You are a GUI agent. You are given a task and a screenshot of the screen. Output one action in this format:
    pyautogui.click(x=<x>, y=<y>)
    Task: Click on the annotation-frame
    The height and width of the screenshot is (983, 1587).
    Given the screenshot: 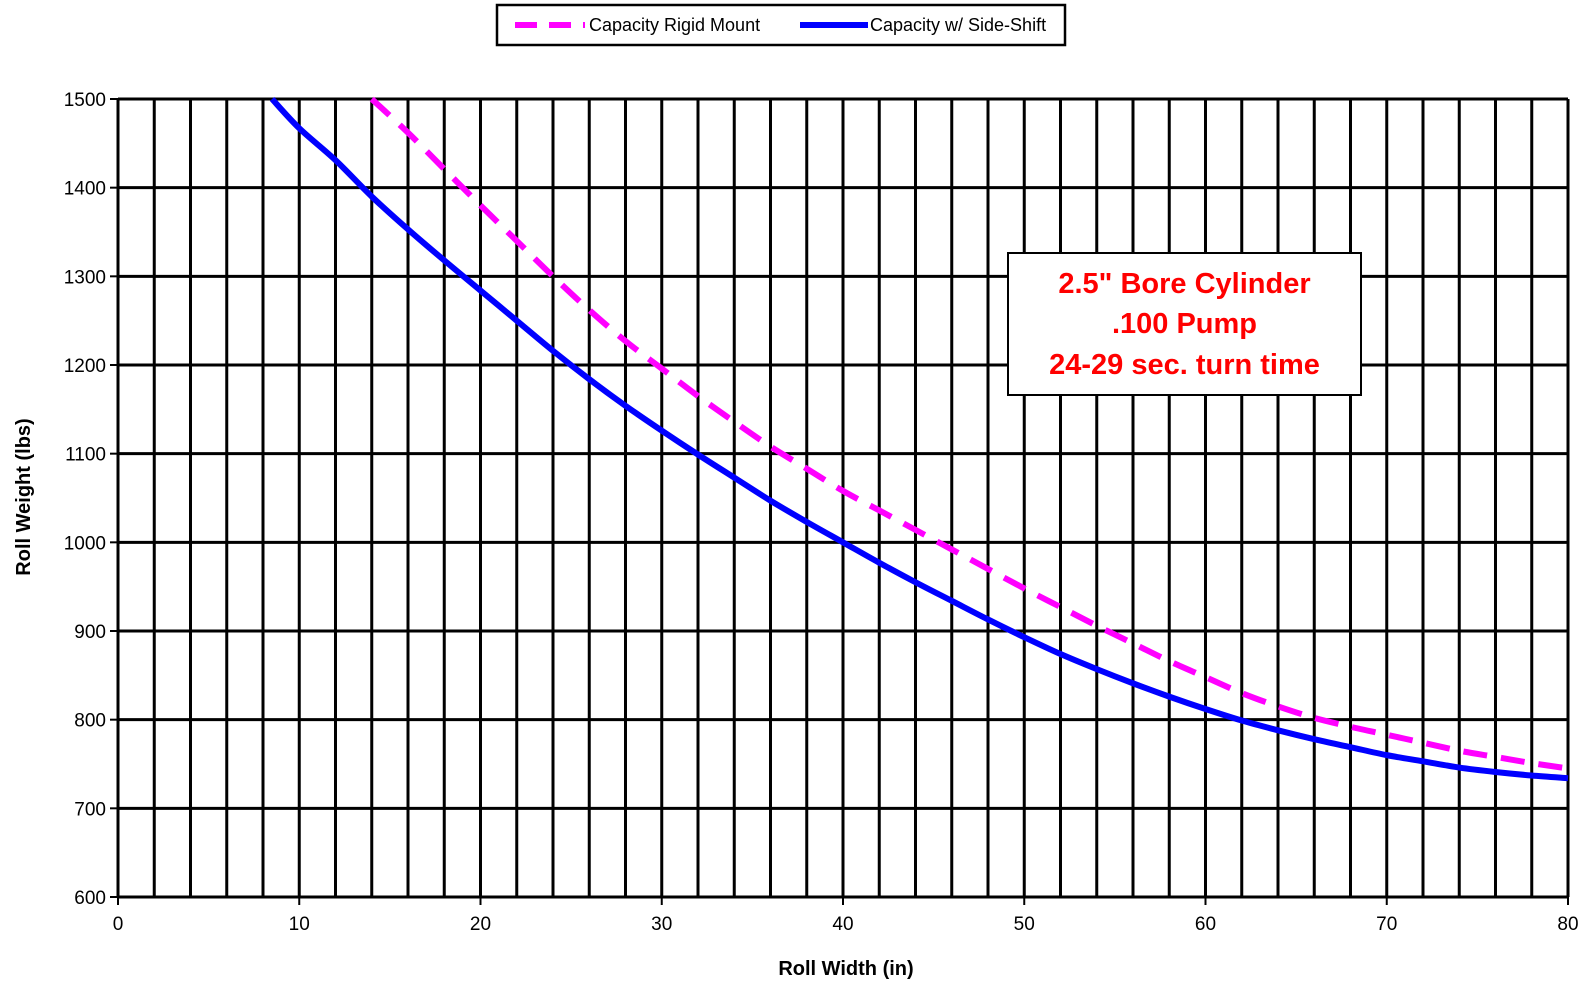 What is the action you would take?
    pyautogui.click(x=1184, y=324)
    